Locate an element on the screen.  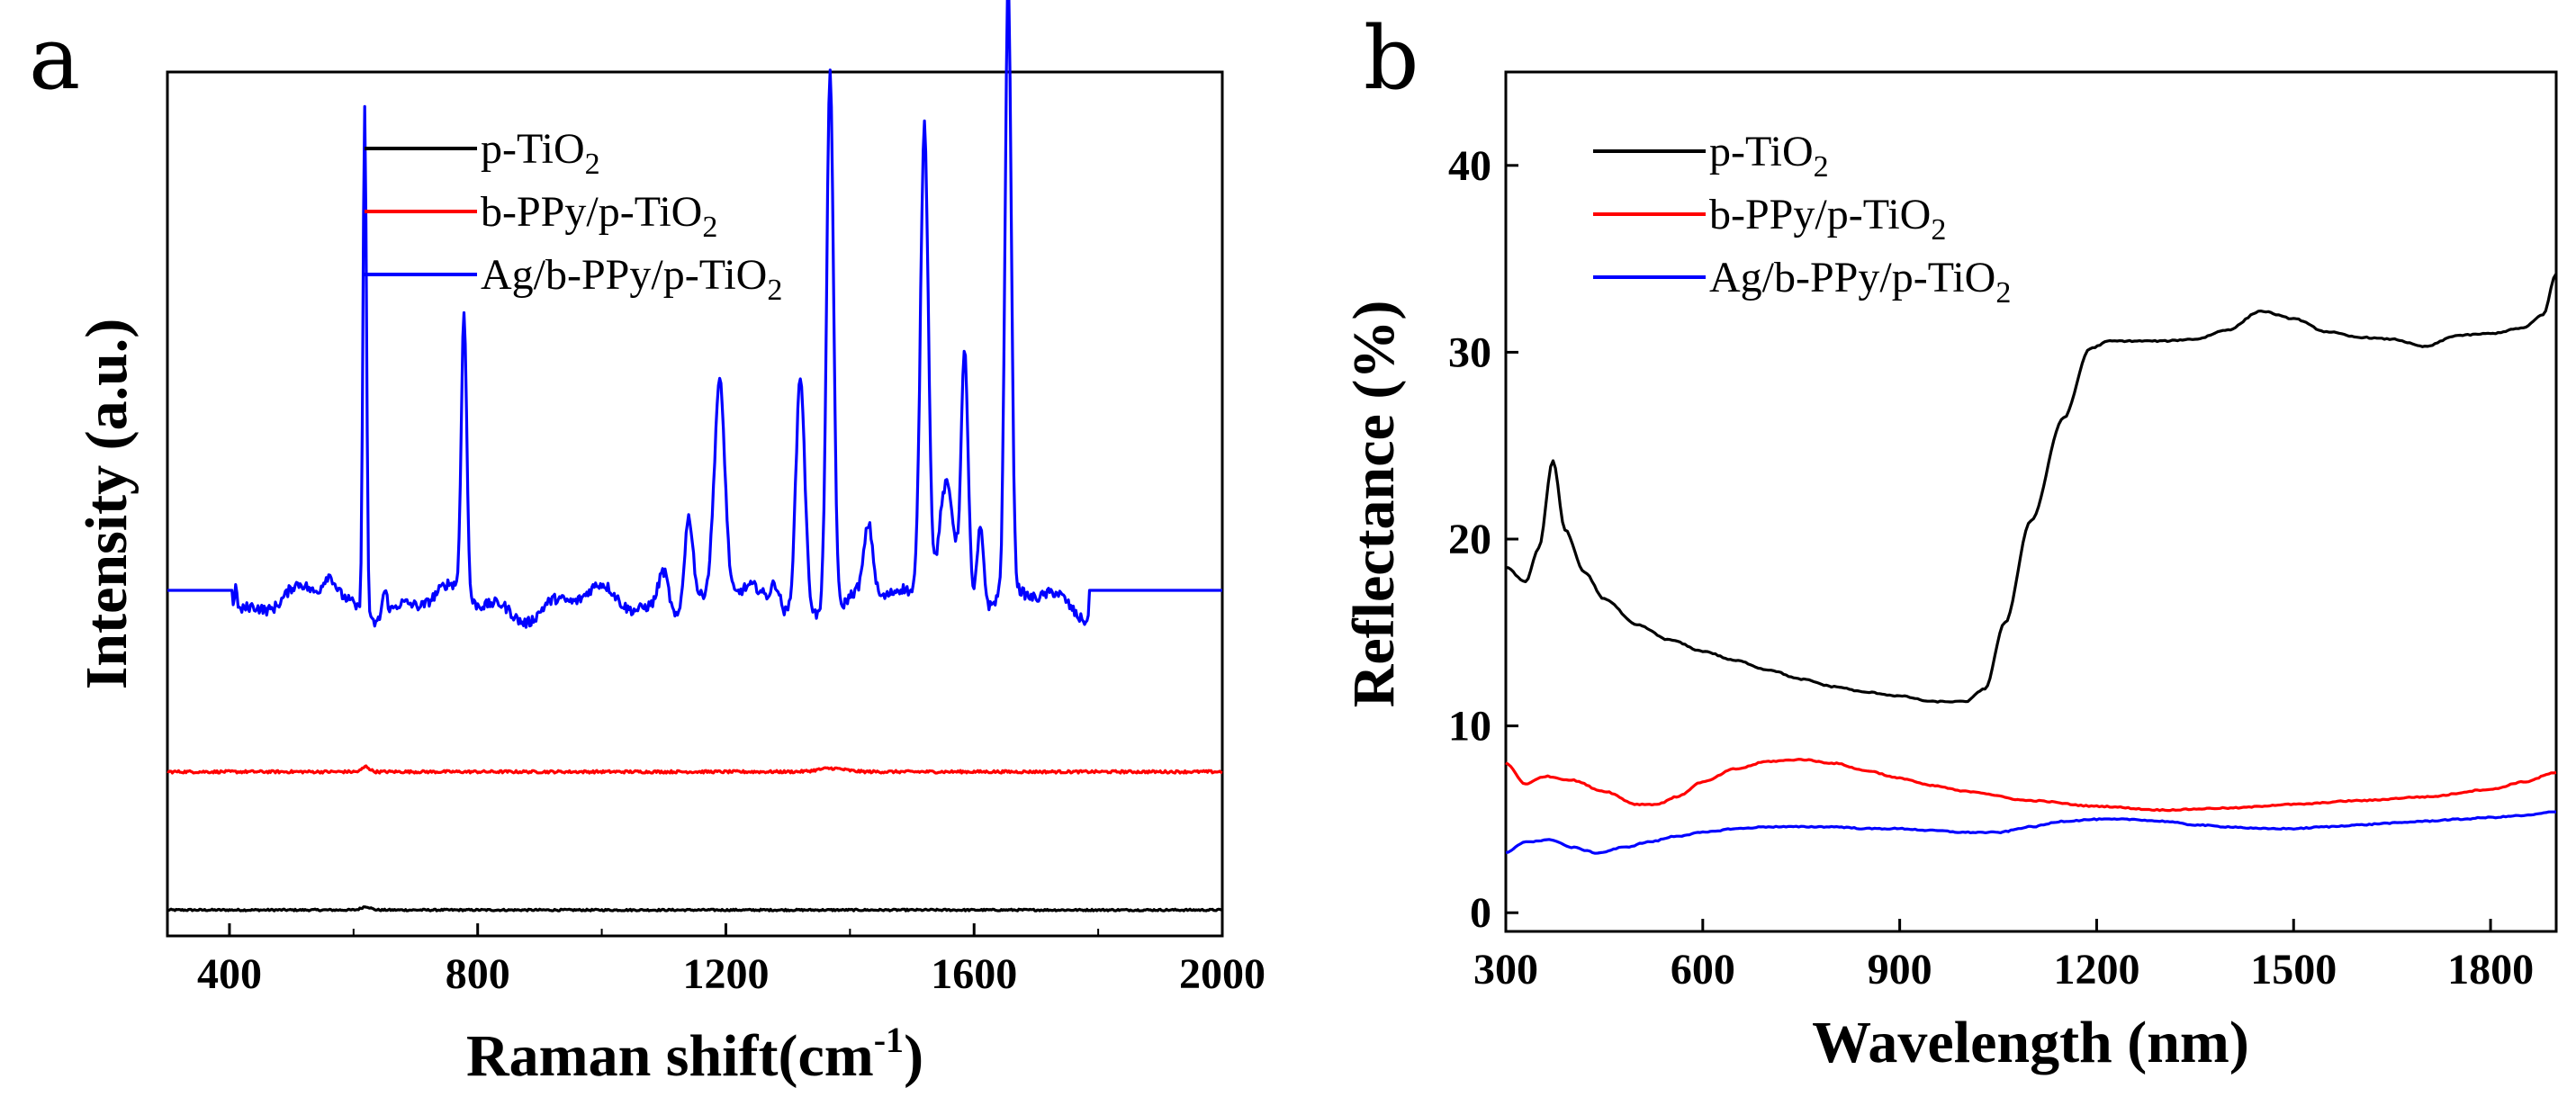
panel-a-x-tick-label-2: 1200 is located at coordinates (725, 974).